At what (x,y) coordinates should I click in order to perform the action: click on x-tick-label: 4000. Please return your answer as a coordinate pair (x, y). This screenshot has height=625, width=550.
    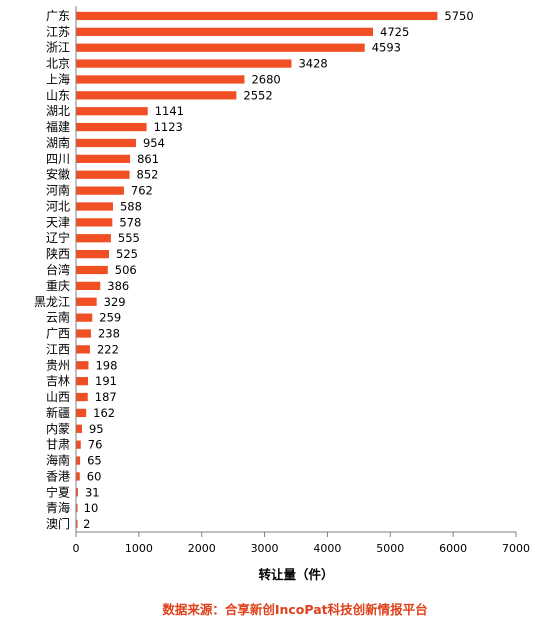
    Looking at the image, I should click on (327, 548).